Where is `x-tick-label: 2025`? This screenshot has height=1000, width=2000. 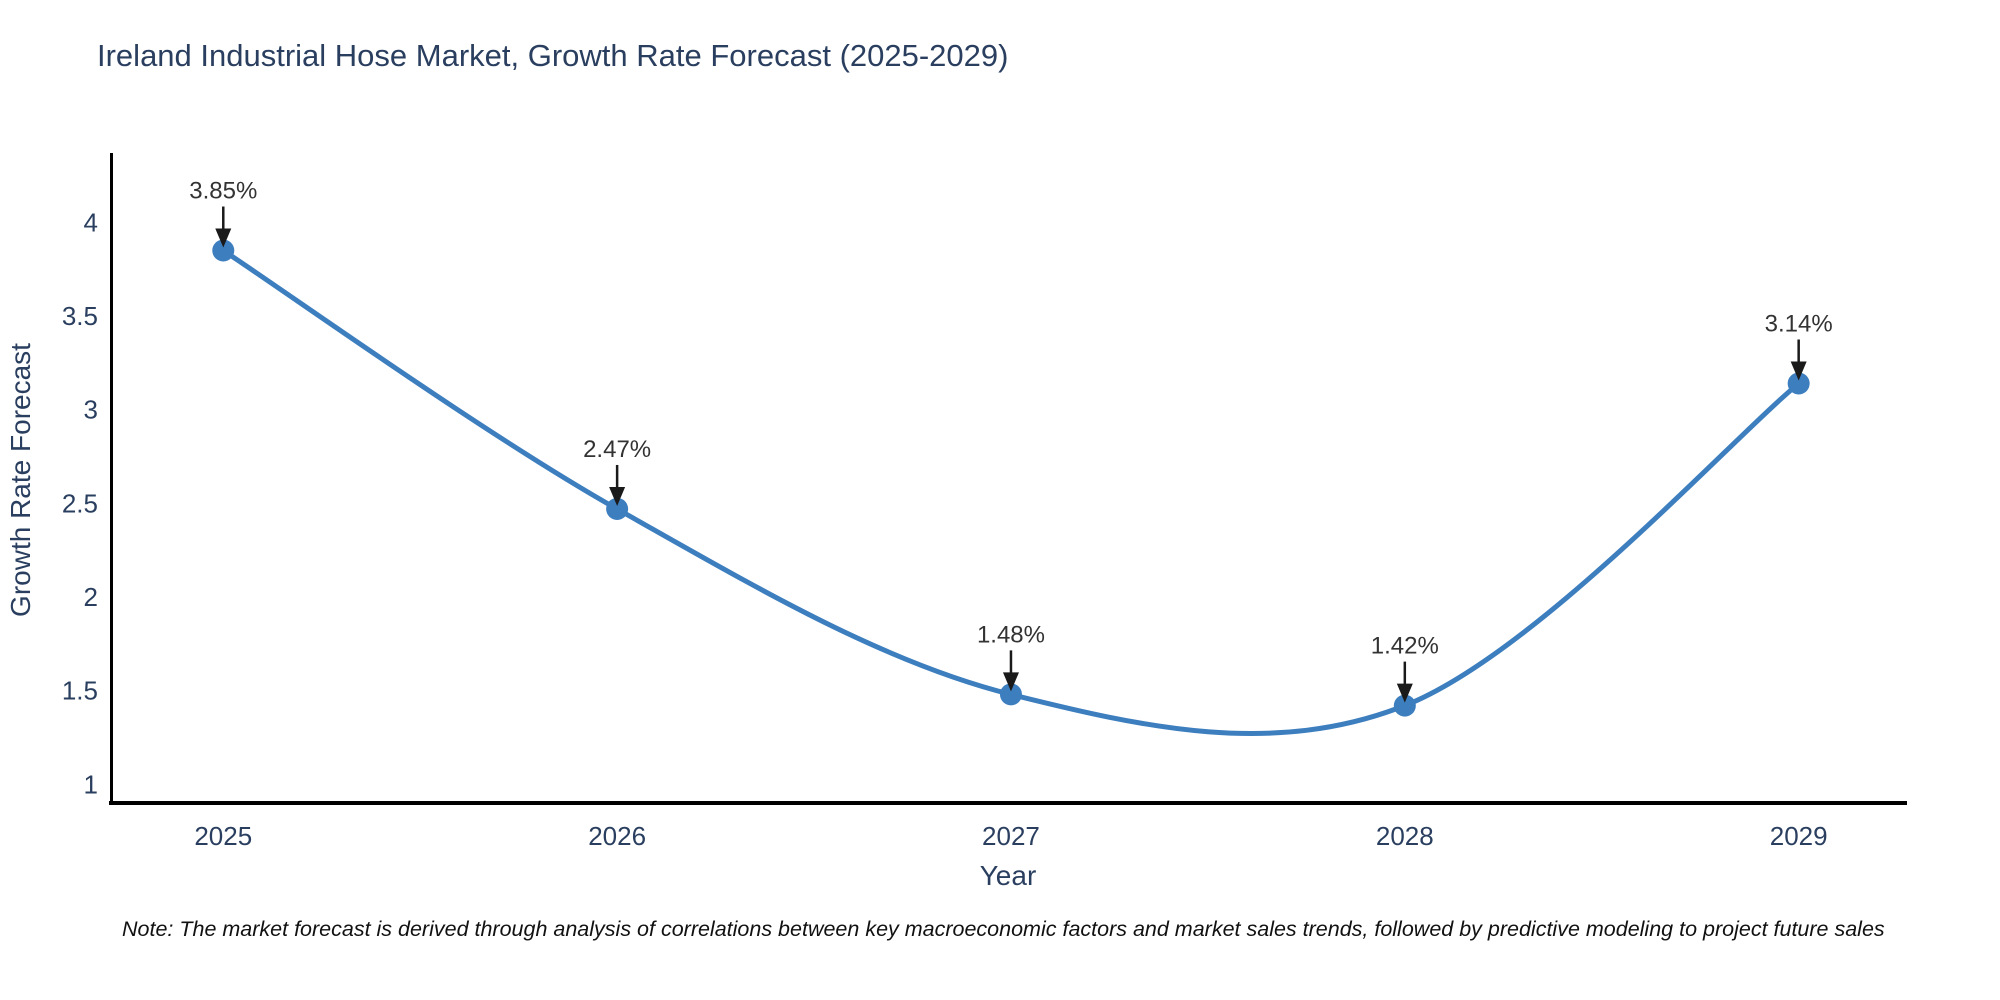
x-tick-label: 2025 is located at coordinates (223, 836).